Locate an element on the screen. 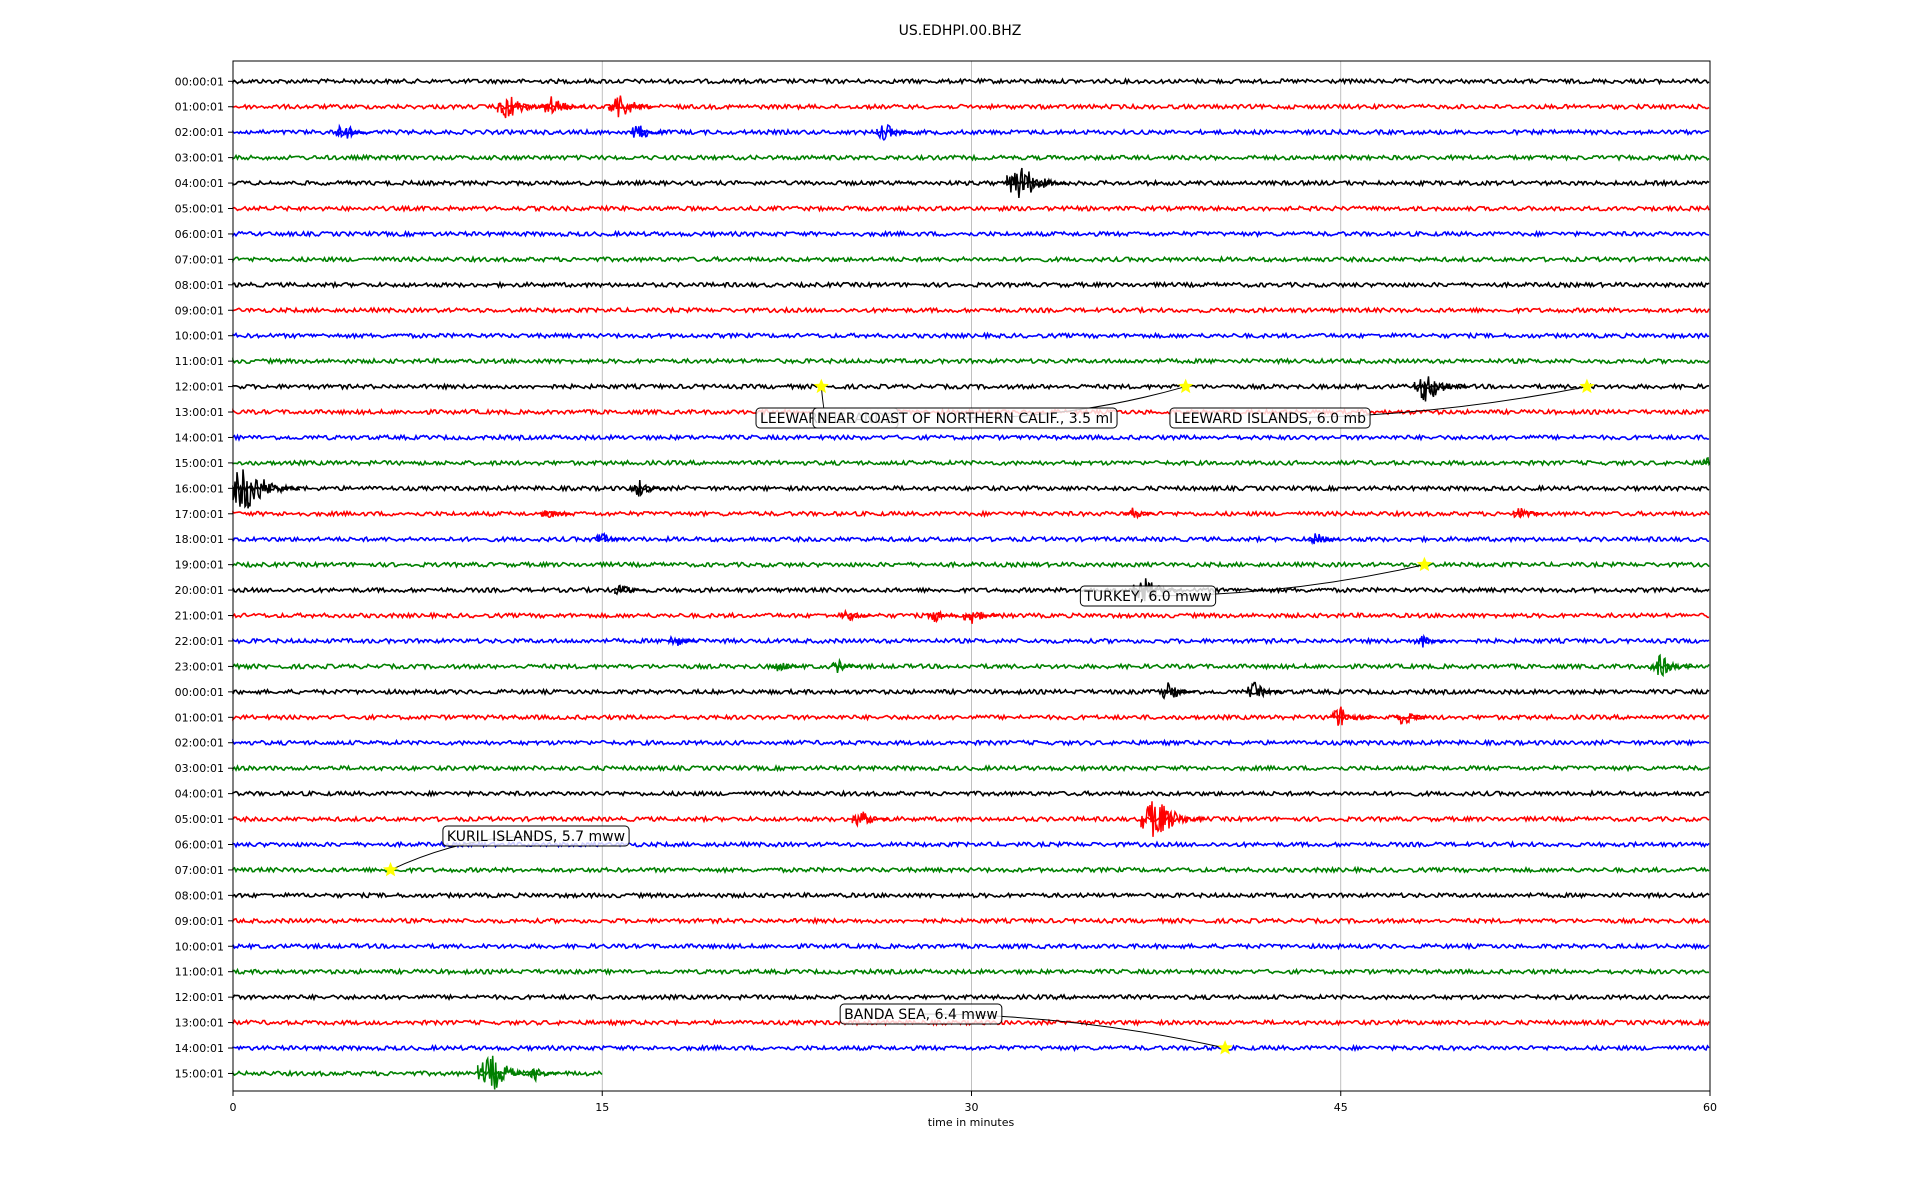  x-axis: 0 15 30 45 60 is located at coordinates (973, 1102).